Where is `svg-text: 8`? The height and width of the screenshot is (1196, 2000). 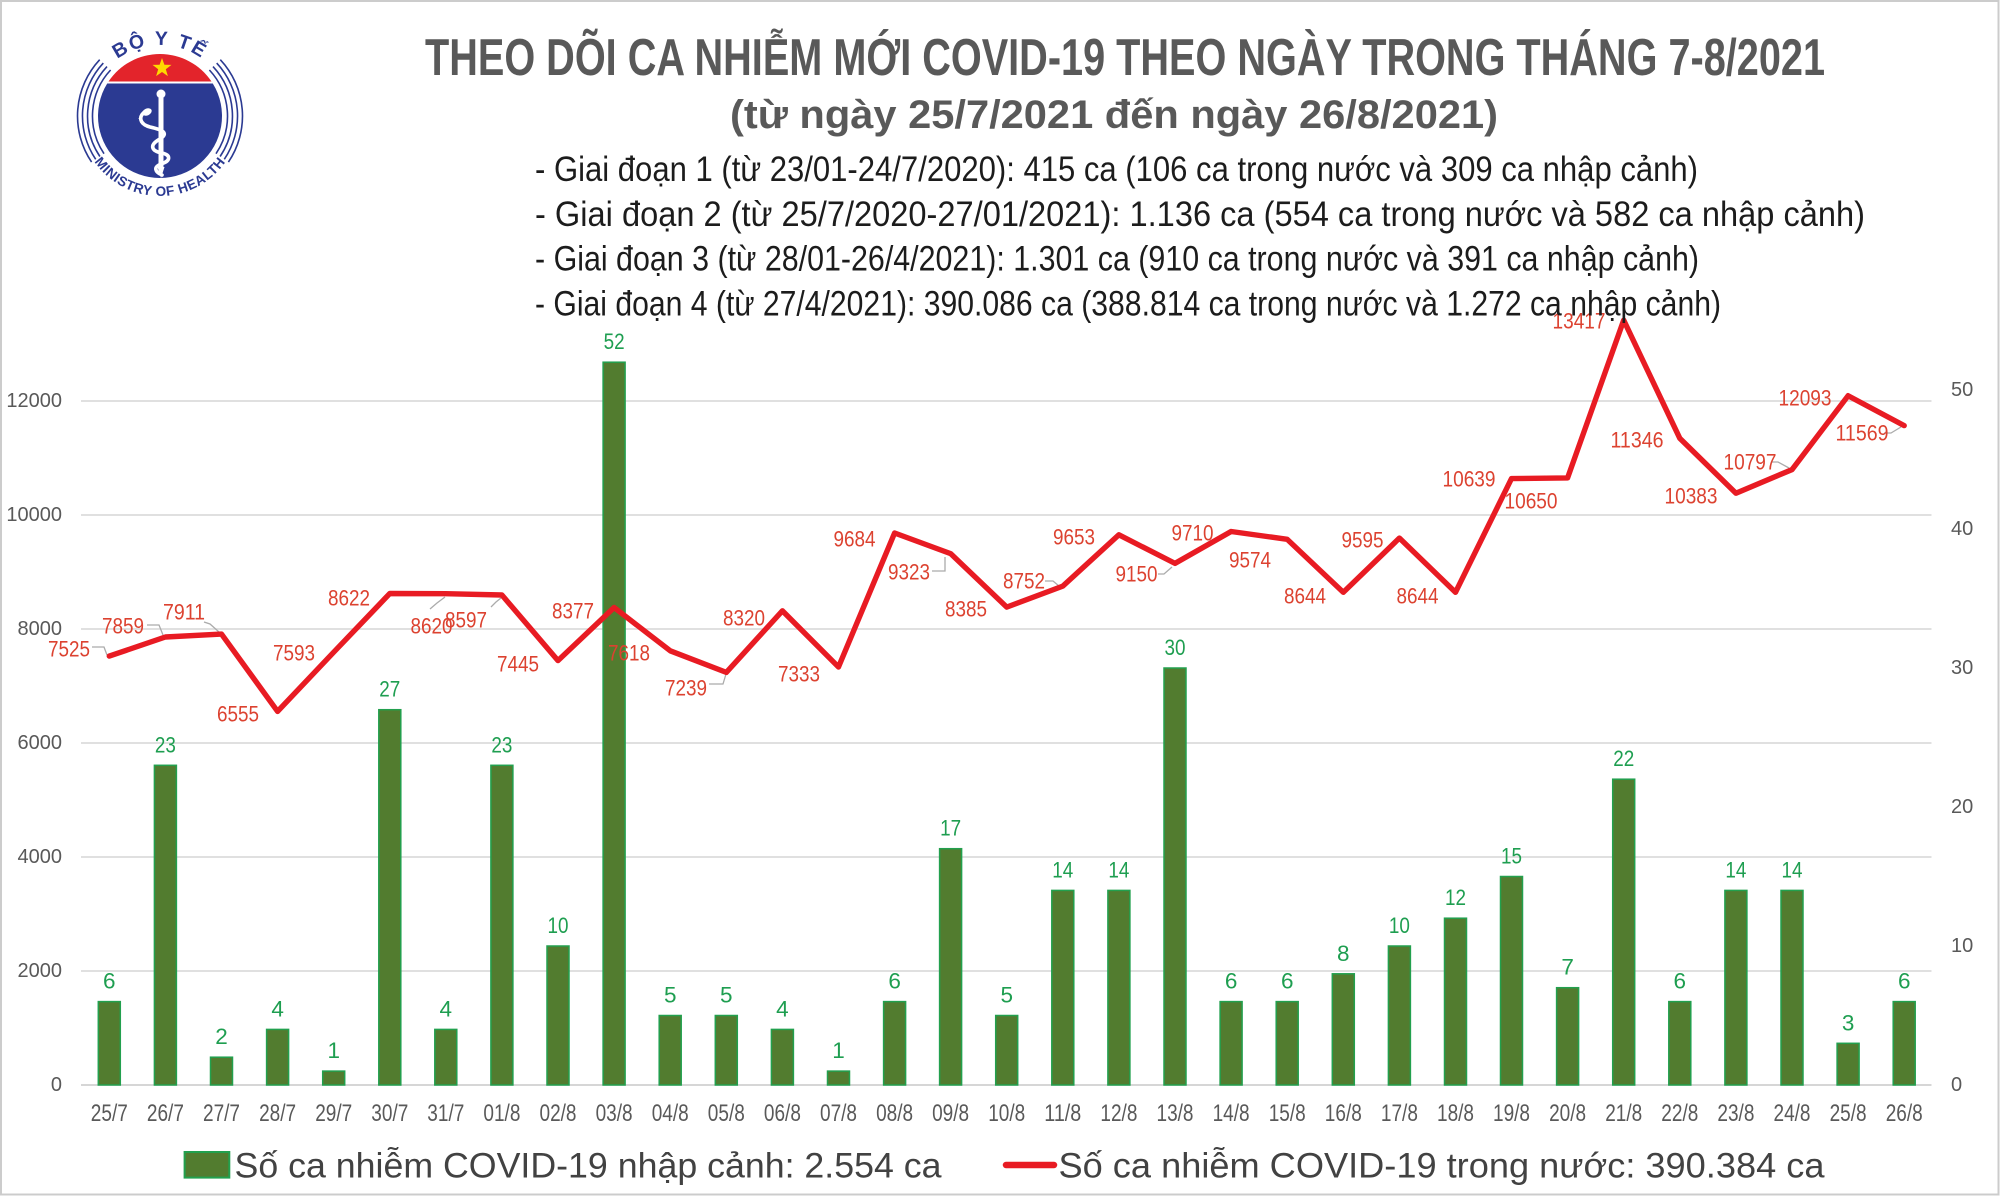 svg-text: 8 is located at coordinates (1343, 953).